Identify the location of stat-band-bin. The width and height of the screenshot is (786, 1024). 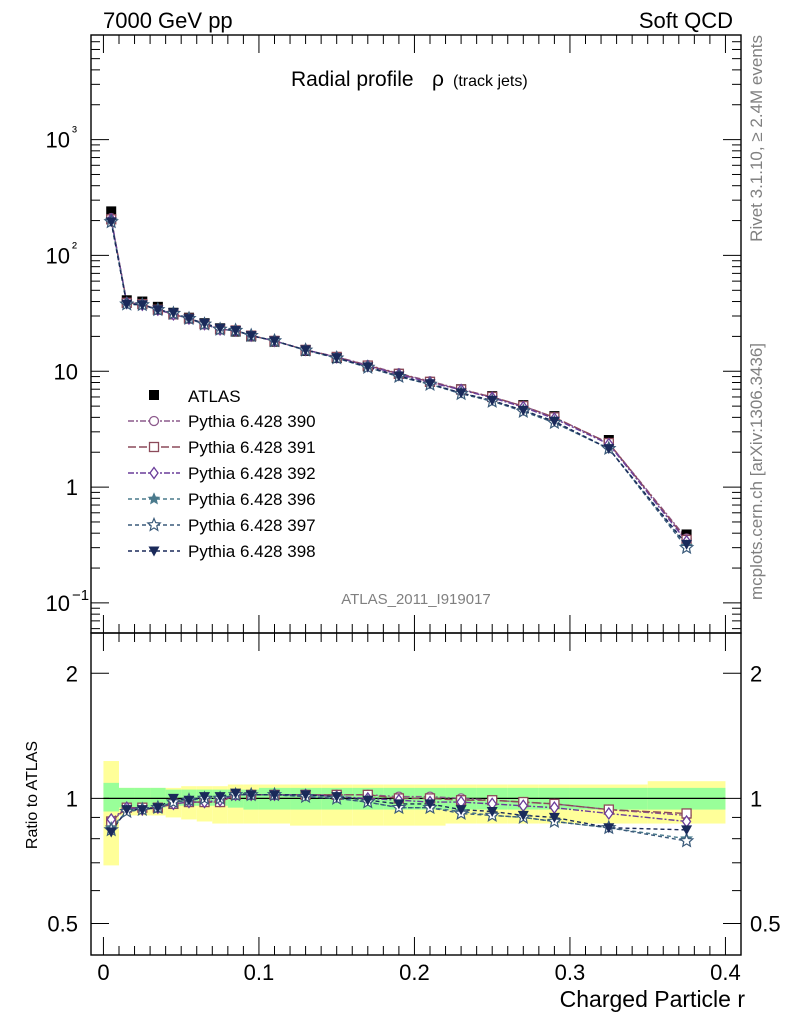
(111, 797).